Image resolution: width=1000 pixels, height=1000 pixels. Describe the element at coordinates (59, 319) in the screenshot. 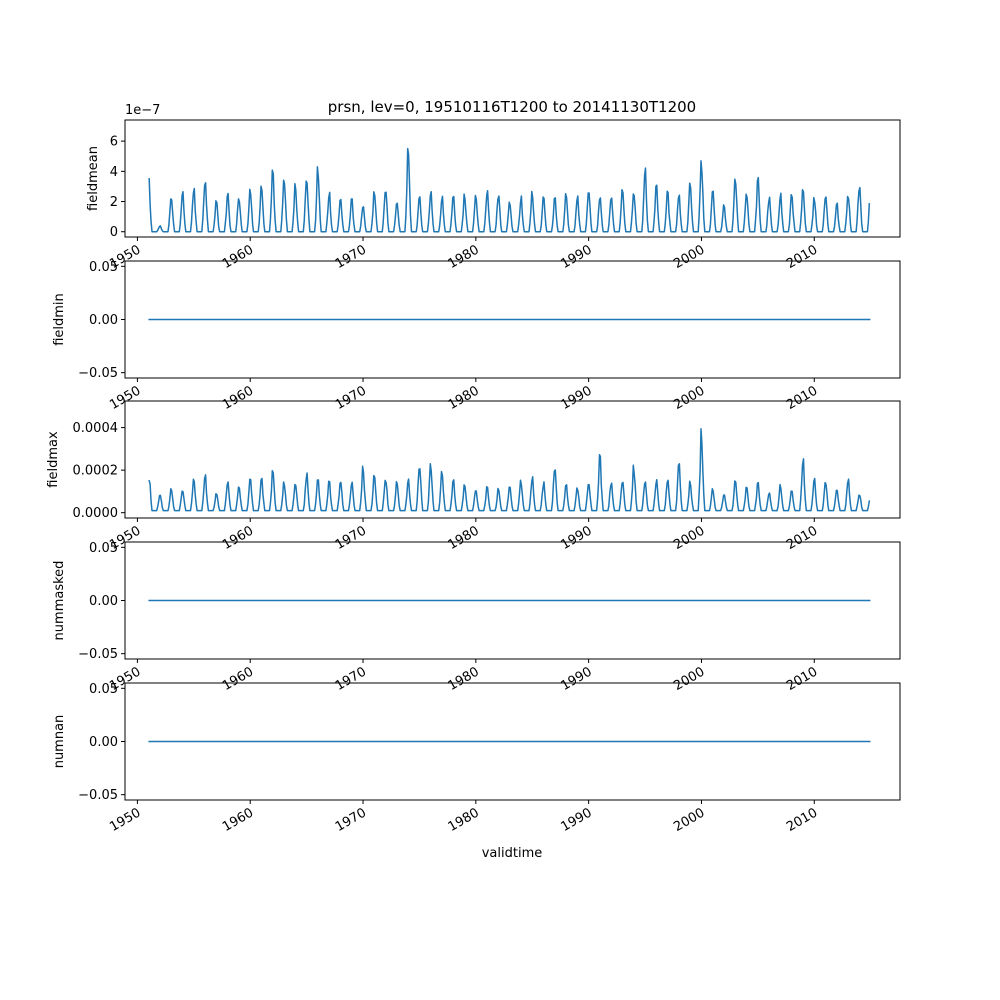

I see `y-axis-label: fieldmin` at that location.